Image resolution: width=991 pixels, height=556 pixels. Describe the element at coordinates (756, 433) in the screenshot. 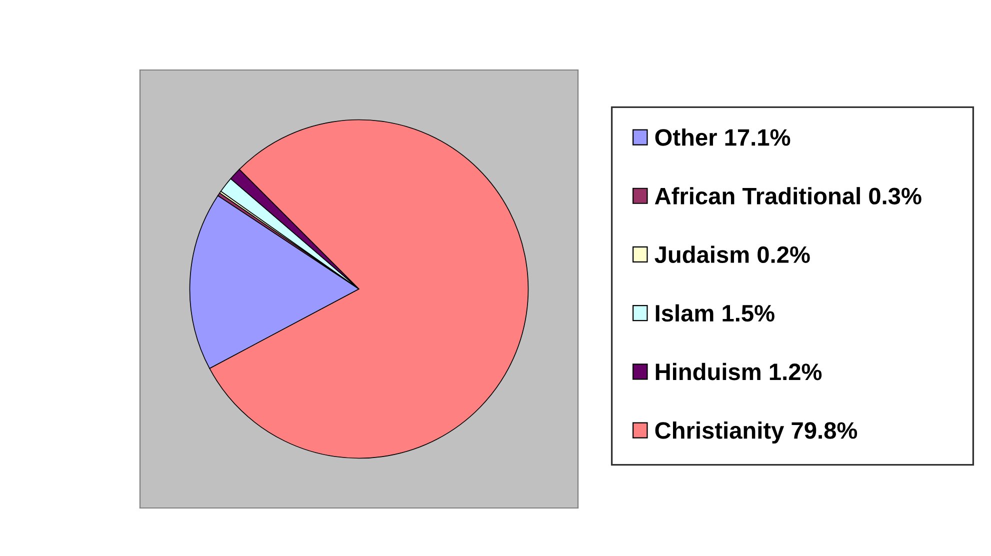

I see `legend-label: Christianity 79.8%` at that location.